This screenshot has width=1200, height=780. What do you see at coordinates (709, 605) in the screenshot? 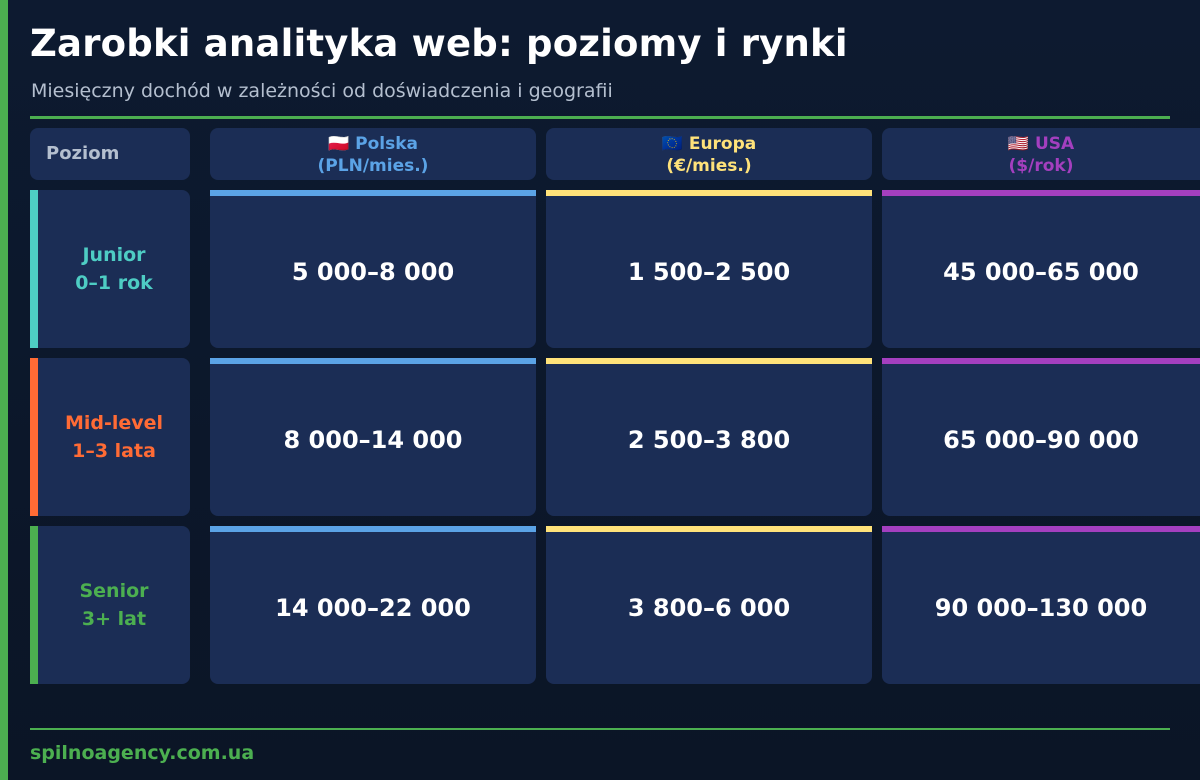
I see `salary-cell-senior-europe: 3 800–6 000` at bounding box center [709, 605].